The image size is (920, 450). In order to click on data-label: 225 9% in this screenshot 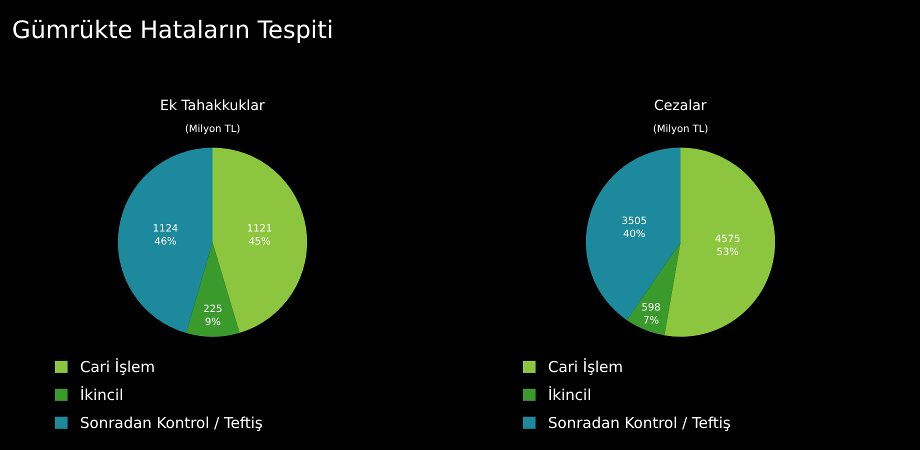, I will do `click(212, 316)`.